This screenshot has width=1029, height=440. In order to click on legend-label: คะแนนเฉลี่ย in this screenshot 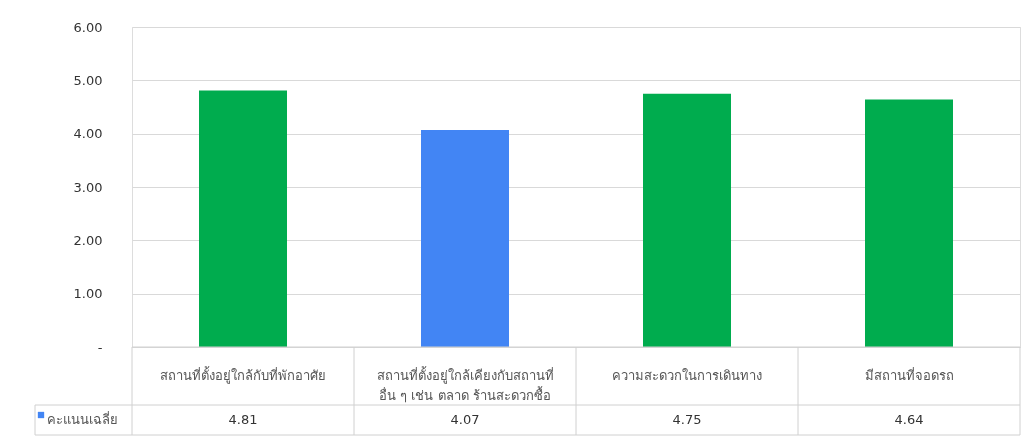, I will do `click(82, 419)`.